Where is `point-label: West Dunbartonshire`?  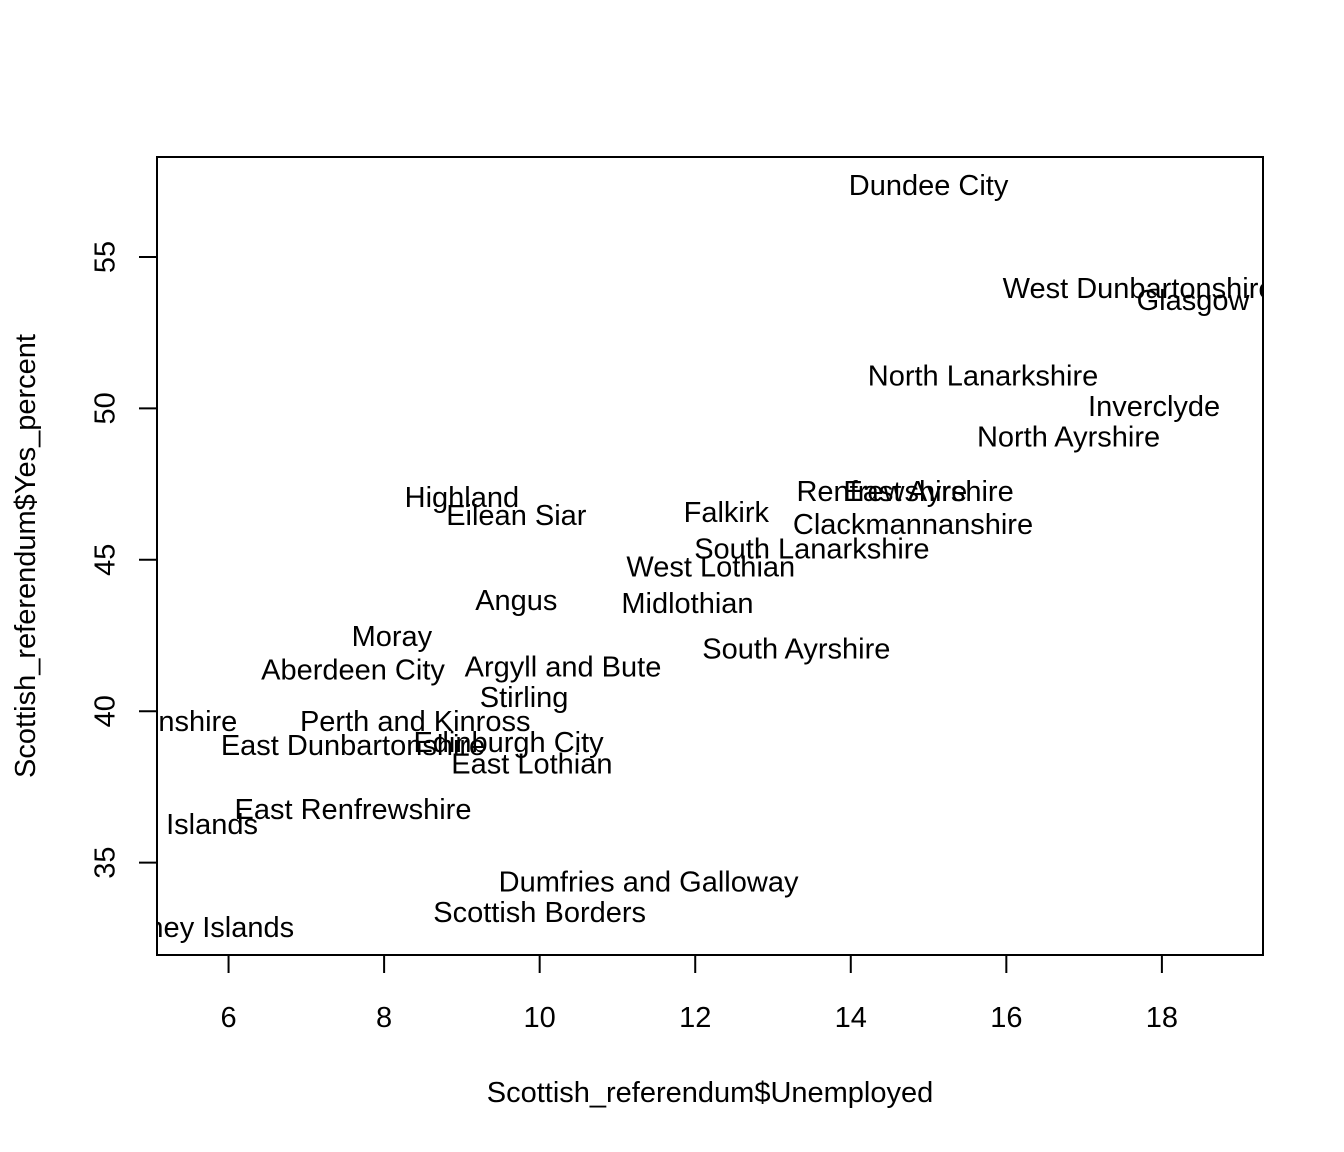 point-label: West Dunbartonshire is located at coordinates (1139, 289).